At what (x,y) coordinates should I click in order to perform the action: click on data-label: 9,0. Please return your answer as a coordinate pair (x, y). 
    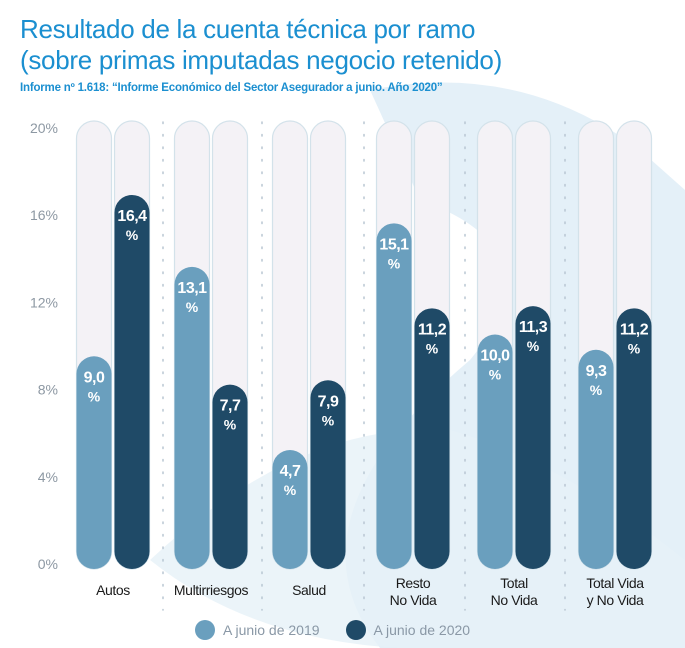
    Looking at the image, I should click on (94, 377).